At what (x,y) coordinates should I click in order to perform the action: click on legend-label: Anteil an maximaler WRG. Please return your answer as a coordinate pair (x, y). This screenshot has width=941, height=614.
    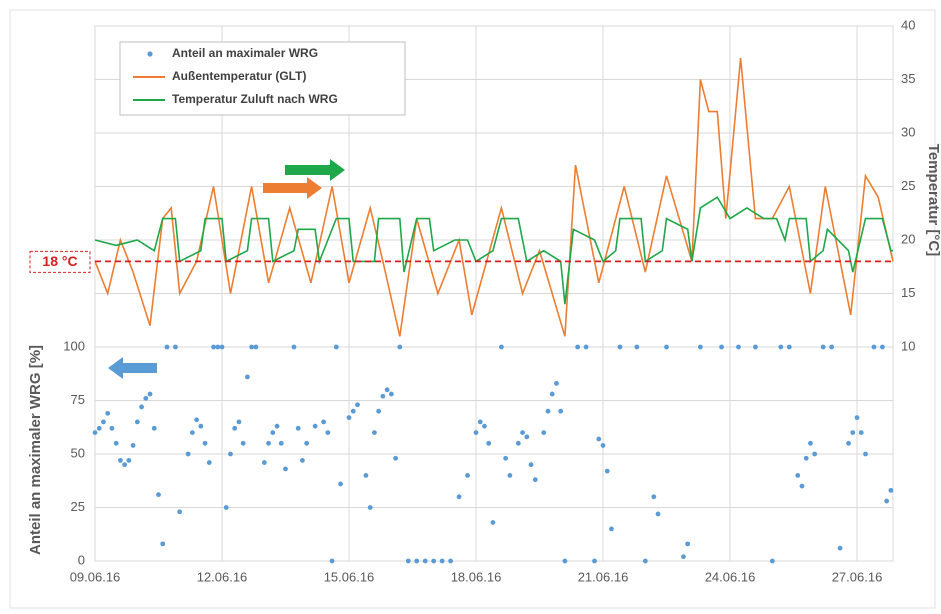
    Looking at the image, I should click on (245, 53).